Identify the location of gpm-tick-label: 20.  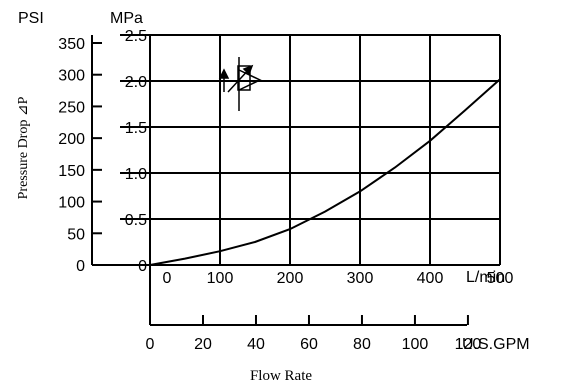
(203, 344).